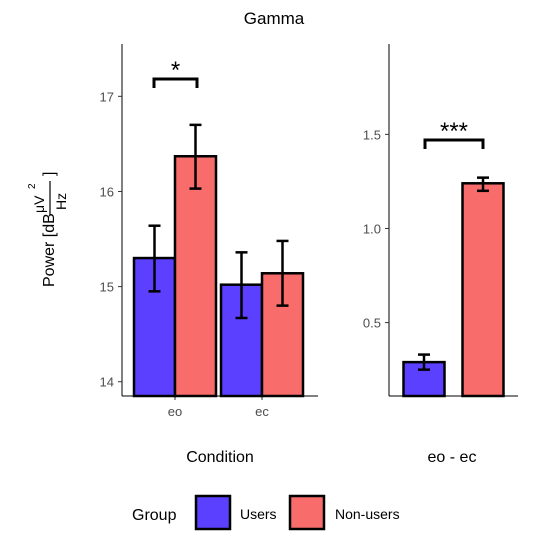 This screenshot has height=557, width=535. Describe the element at coordinates (372, 228) in the screenshot. I see `right-y-tick-label: 1.0` at that location.